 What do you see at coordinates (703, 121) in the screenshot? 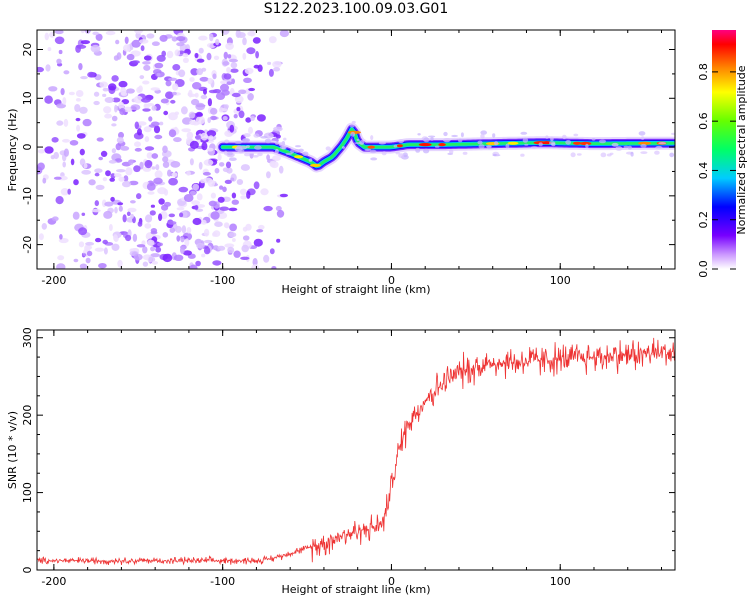
I see `colorbar-tick-label: 0.6` at bounding box center [703, 121].